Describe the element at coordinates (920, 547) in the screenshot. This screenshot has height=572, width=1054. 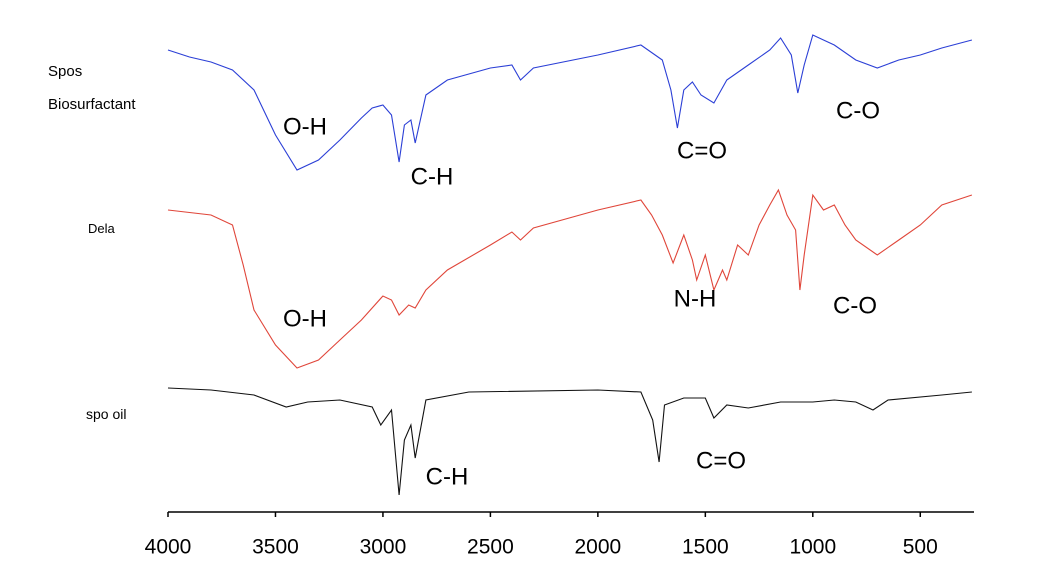
I see `x-tick-label: 500` at that location.